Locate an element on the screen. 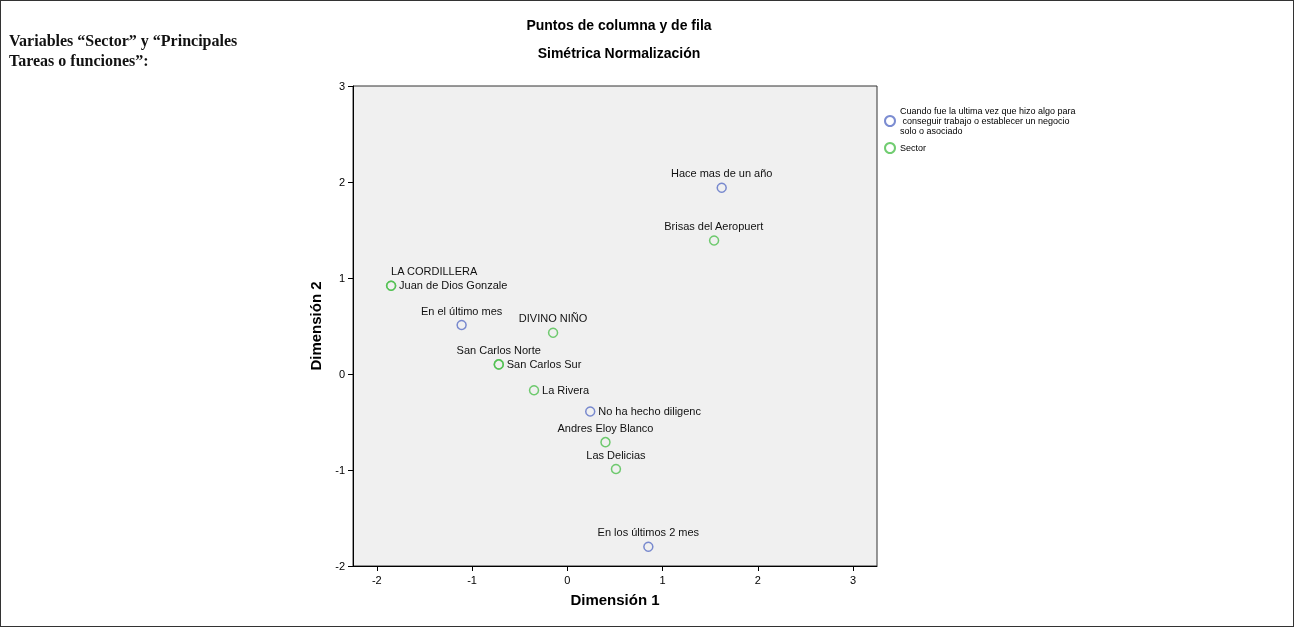 This screenshot has height=627, width=1294. annotation: En el último mes is located at coordinates (461, 310).